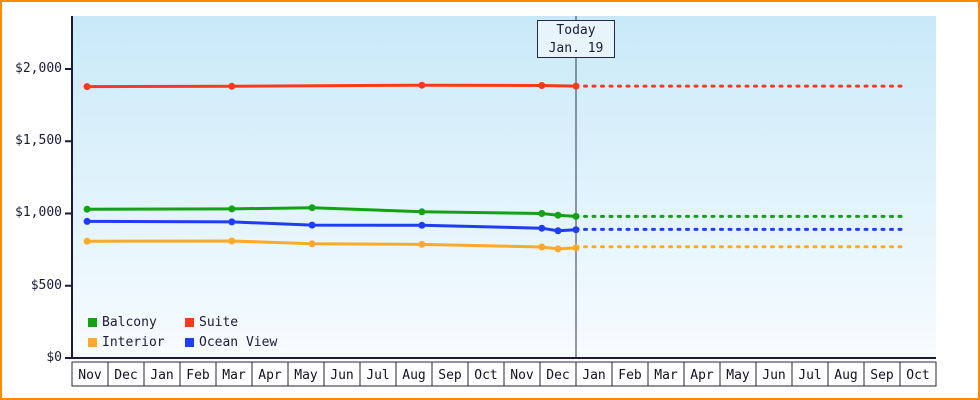 The image size is (980, 400). I want to click on y-tick-label: $1,000, so click(38, 212).